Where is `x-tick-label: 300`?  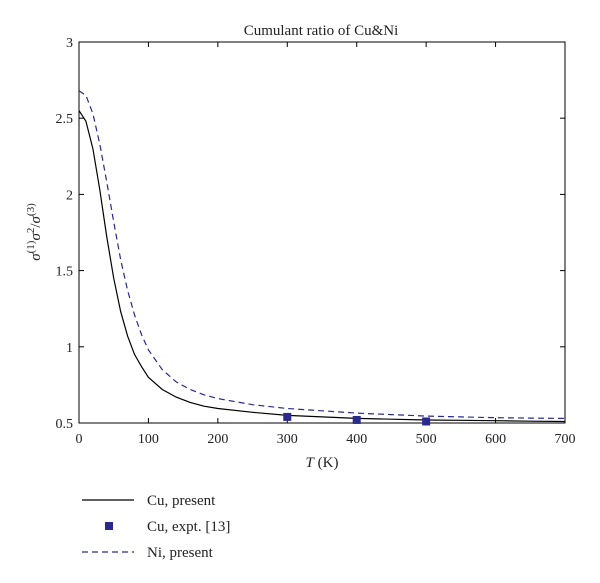
x-tick-label: 300 is located at coordinates (287, 439).